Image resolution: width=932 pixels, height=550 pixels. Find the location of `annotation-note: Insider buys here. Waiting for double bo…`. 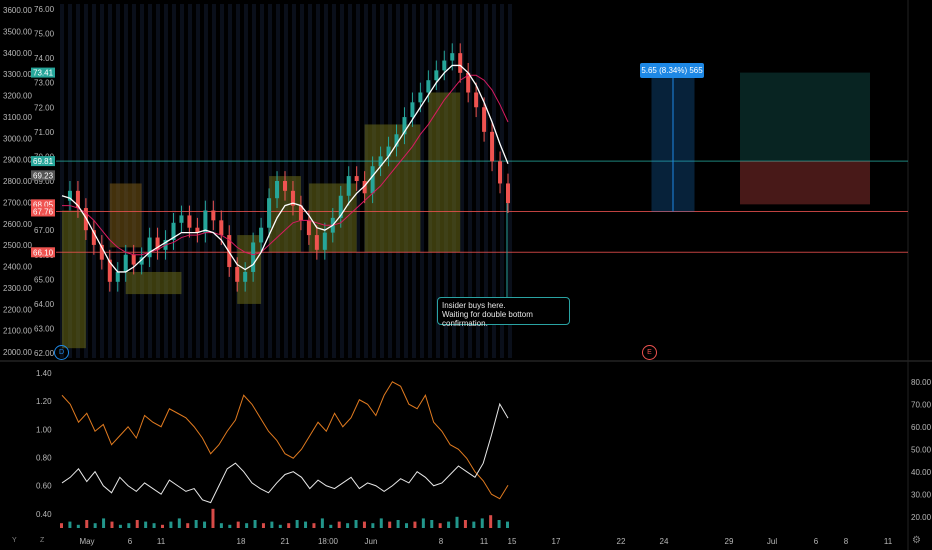

annotation-note: Insider buys here. Waiting for double bo… is located at coordinates (503, 312).